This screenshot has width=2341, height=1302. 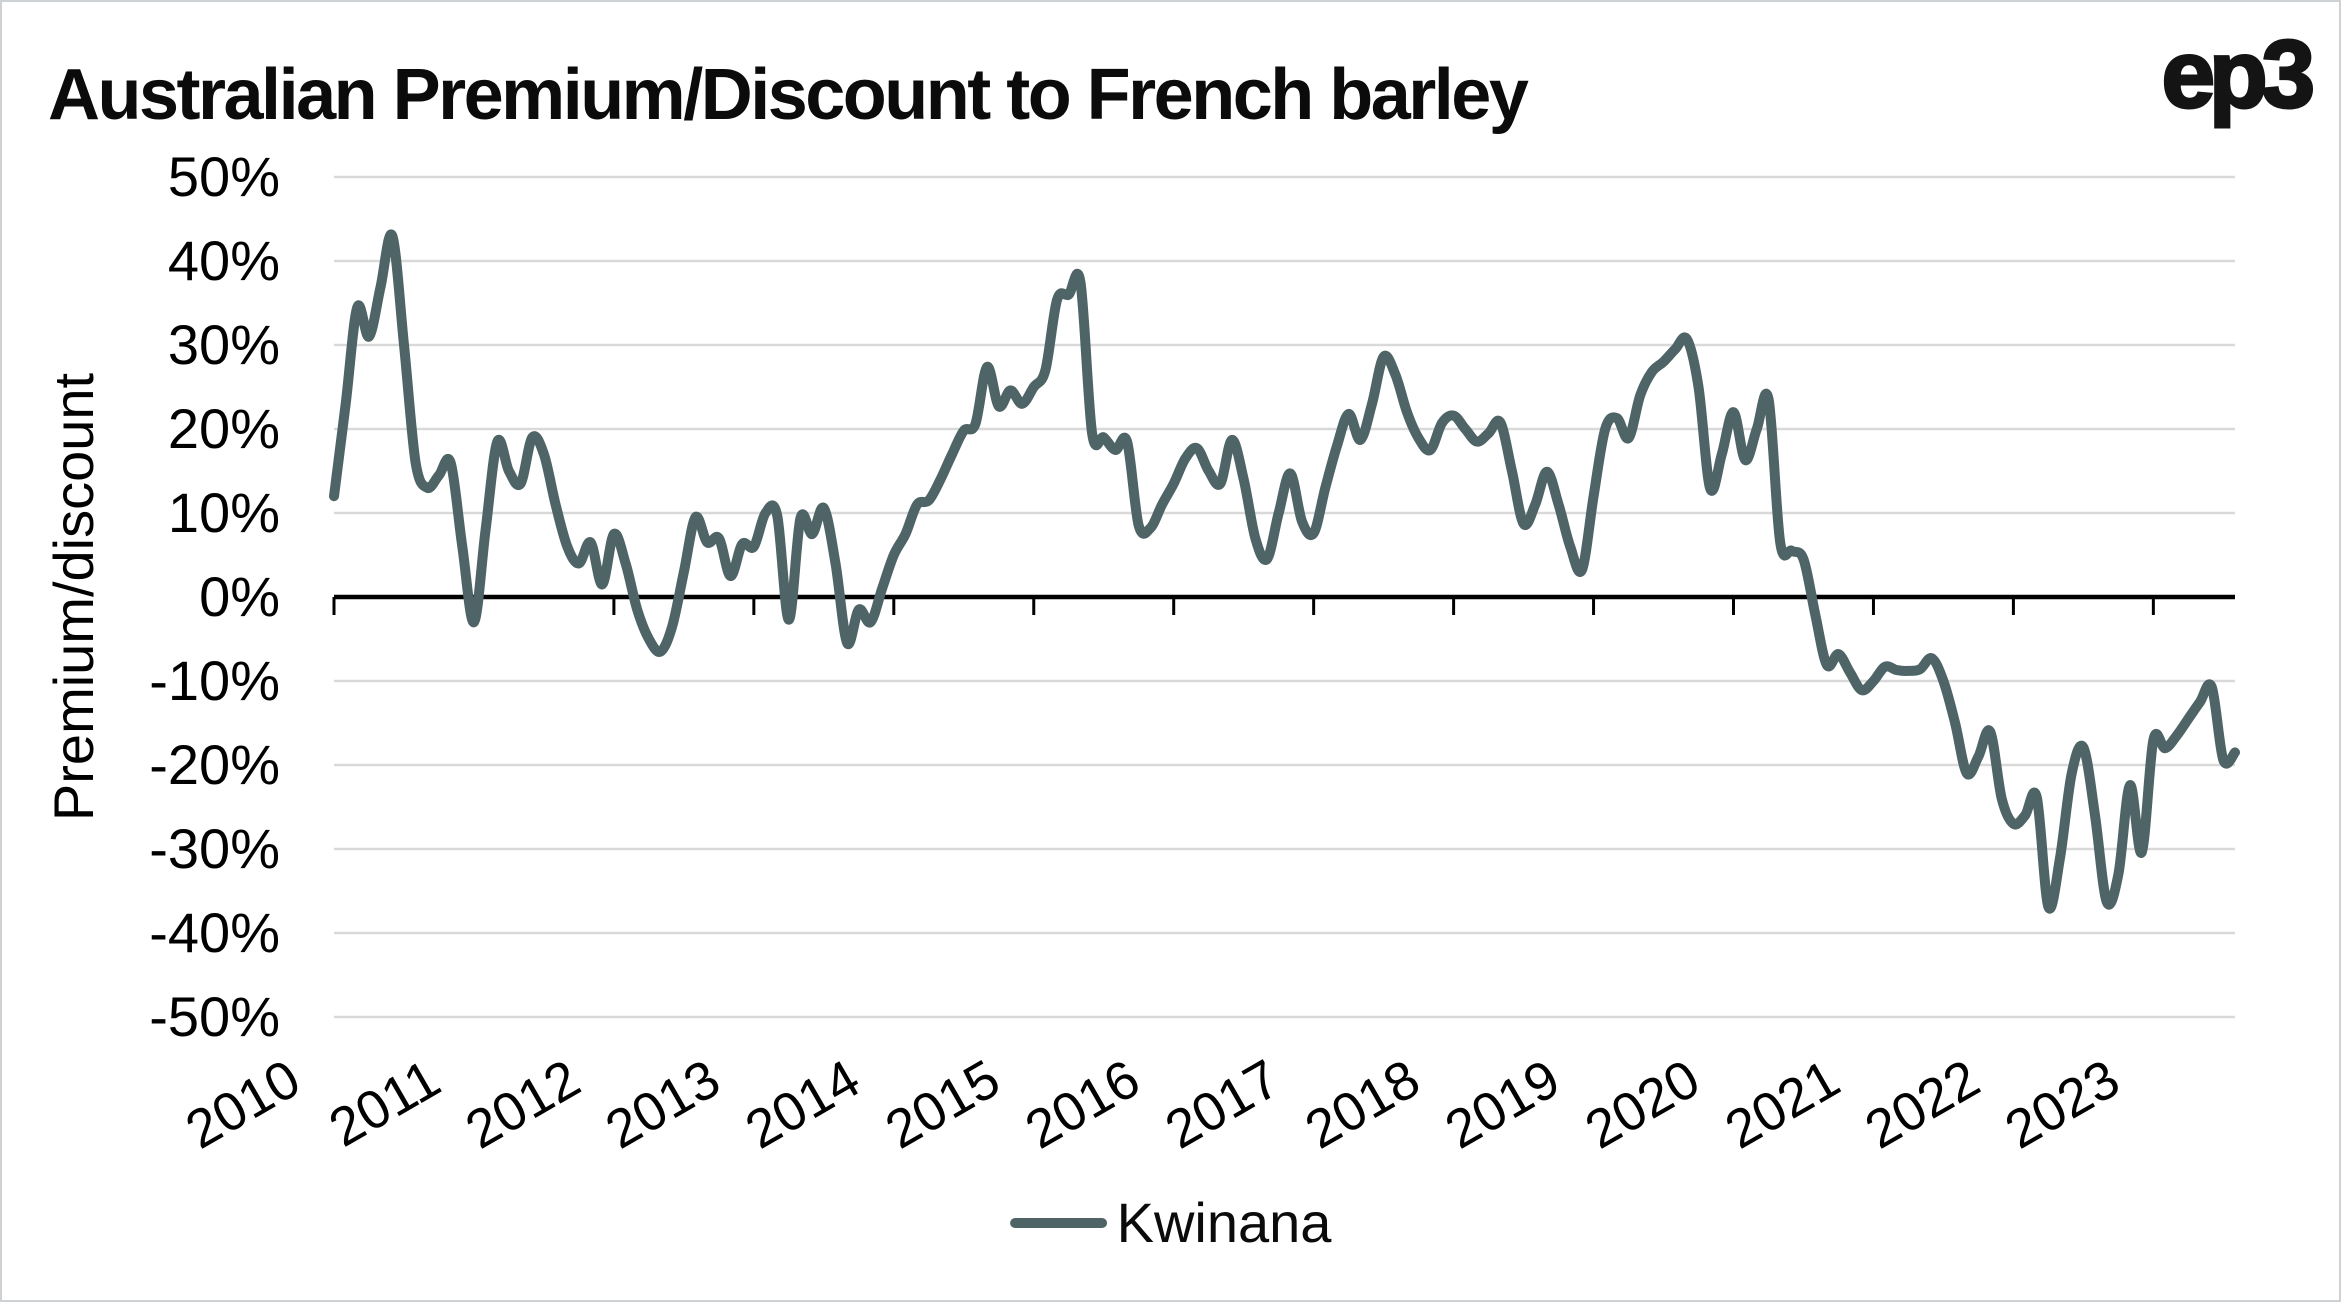 What do you see at coordinates (1223, 1104) in the screenshot?
I see `x-axis-tick-label: 2017` at bounding box center [1223, 1104].